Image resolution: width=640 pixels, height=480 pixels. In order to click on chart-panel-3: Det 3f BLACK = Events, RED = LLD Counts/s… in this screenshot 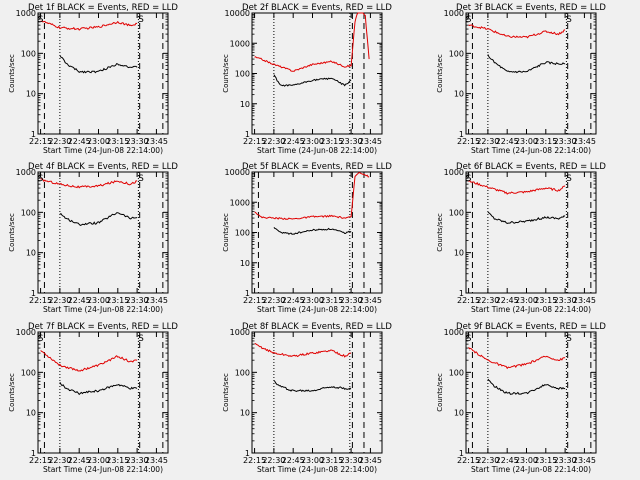, I will do `click(521, 79)`.